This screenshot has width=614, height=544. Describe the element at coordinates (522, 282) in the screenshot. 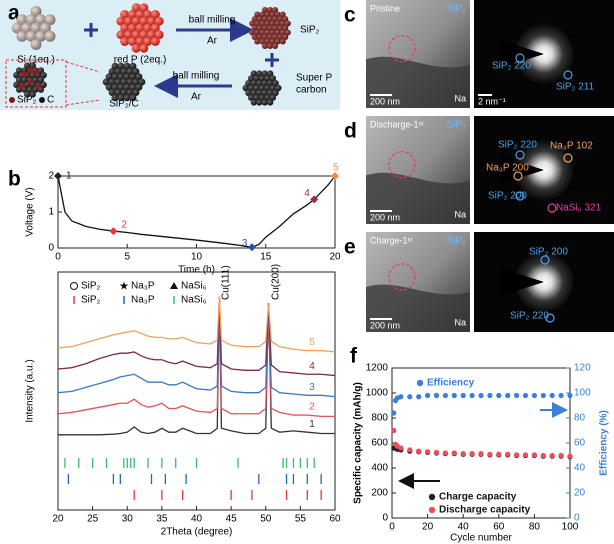

I see `beam-stop` at that location.